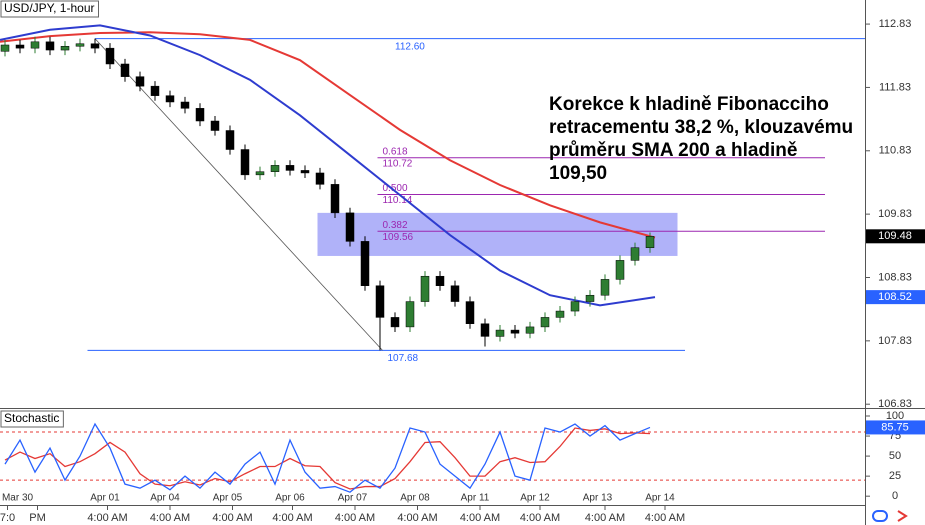 The height and width of the screenshot is (525, 925). I want to click on x-time-label: PM, so click(37, 518).